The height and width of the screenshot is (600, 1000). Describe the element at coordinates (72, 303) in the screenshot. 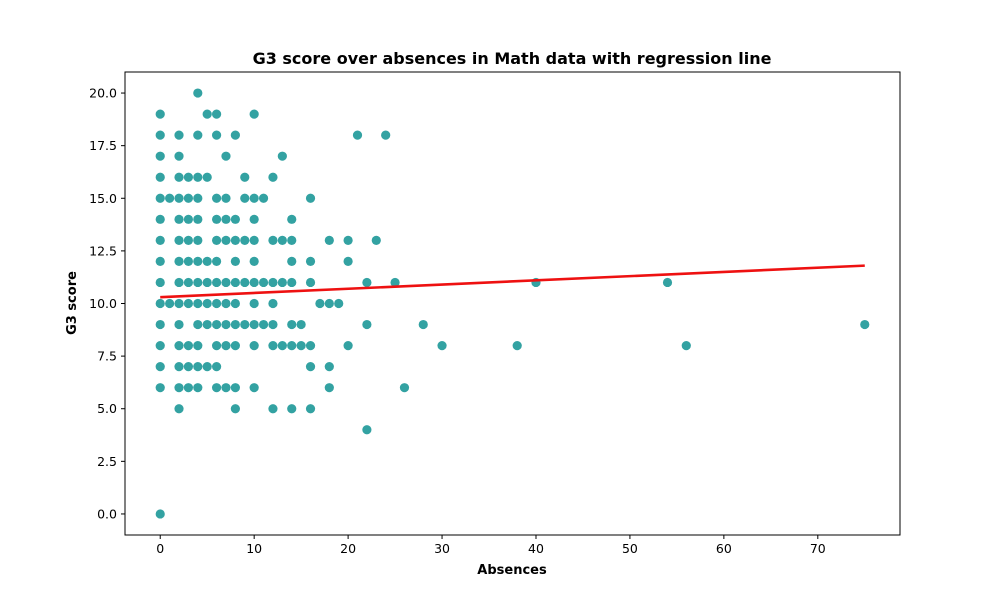

I see `y-axis-label: G3 score` at that location.